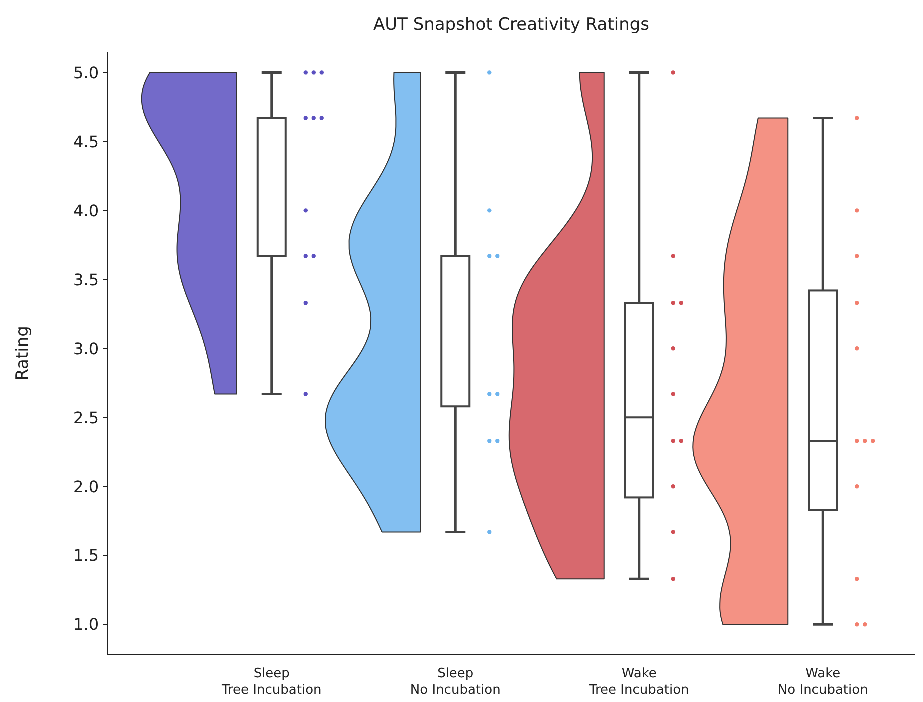 This screenshot has width=923, height=702. What do you see at coordinates (511, 25) in the screenshot?
I see `chart-title: AUT Snapshot Creativity Ratings` at bounding box center [511, 25].